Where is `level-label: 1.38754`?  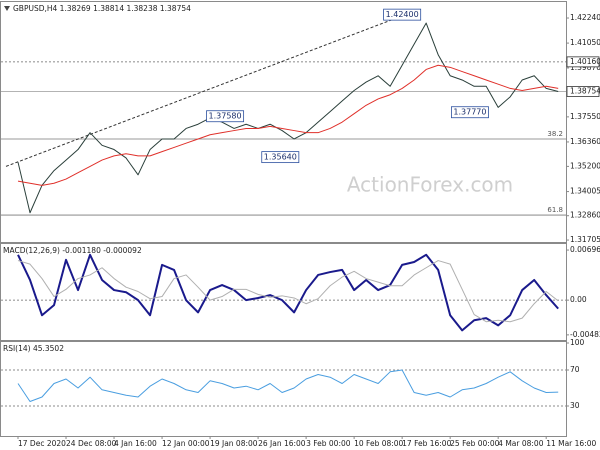 level-label: 1.38754 is located at coordinates (585, 90).